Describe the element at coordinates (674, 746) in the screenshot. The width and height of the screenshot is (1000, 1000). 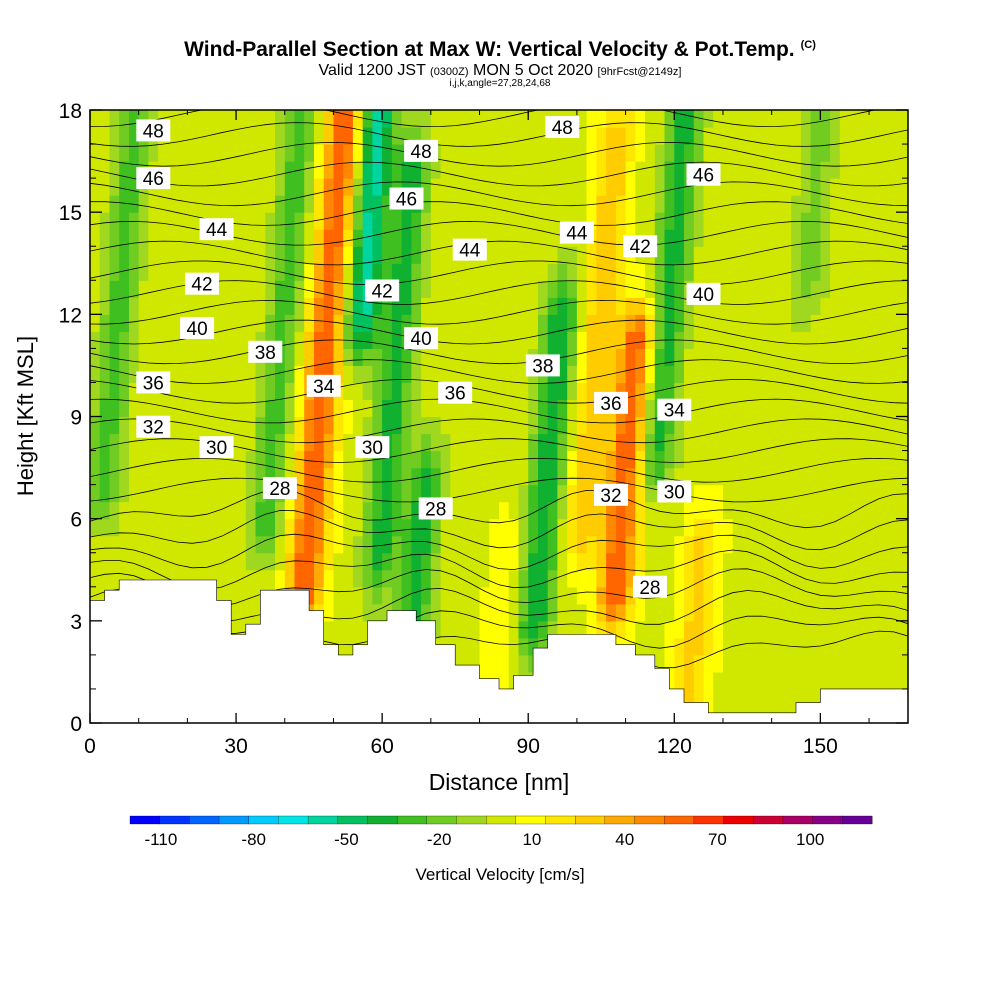
I see `x-tick-label: 120` at that location.